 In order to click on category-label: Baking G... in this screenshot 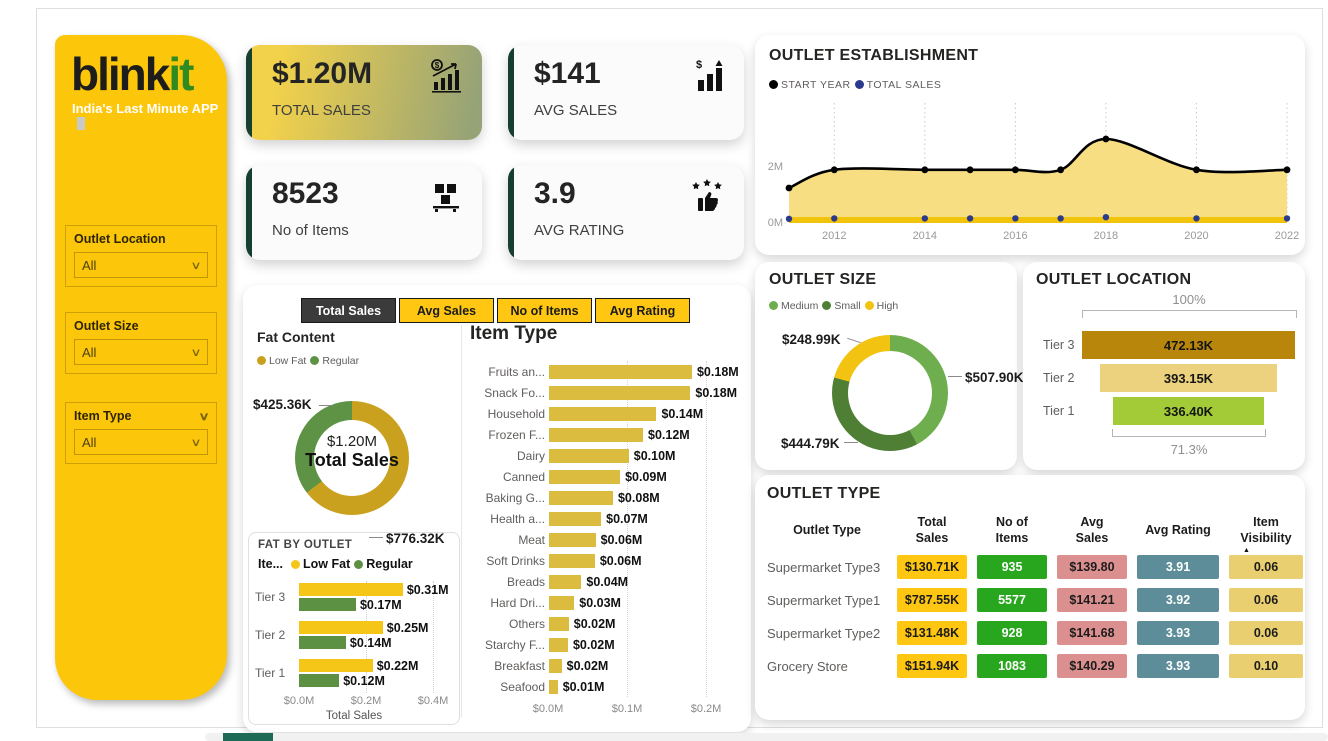, I will do `click(515, 497)`.